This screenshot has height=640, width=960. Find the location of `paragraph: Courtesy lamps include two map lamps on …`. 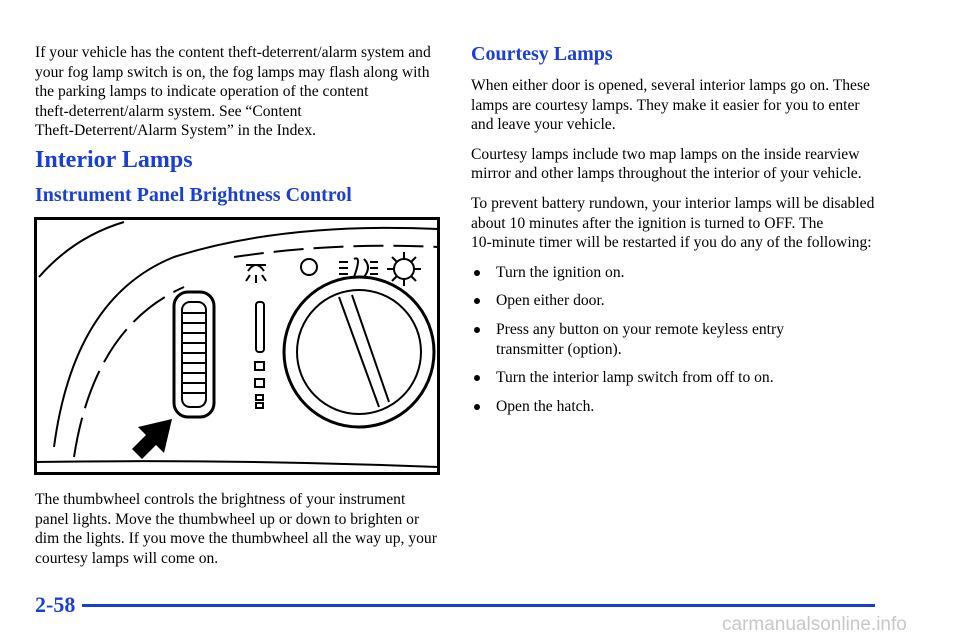

paragraph: Courtesy lamps include two map lamps on … is located at coordinates (666, 164).